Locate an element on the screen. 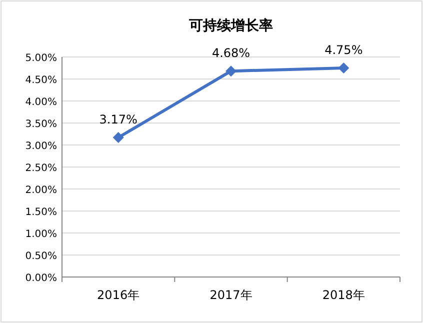 The height and width of the screenshot is (323, 423). data-label: 3.17% is located at coordinates (118, 119).